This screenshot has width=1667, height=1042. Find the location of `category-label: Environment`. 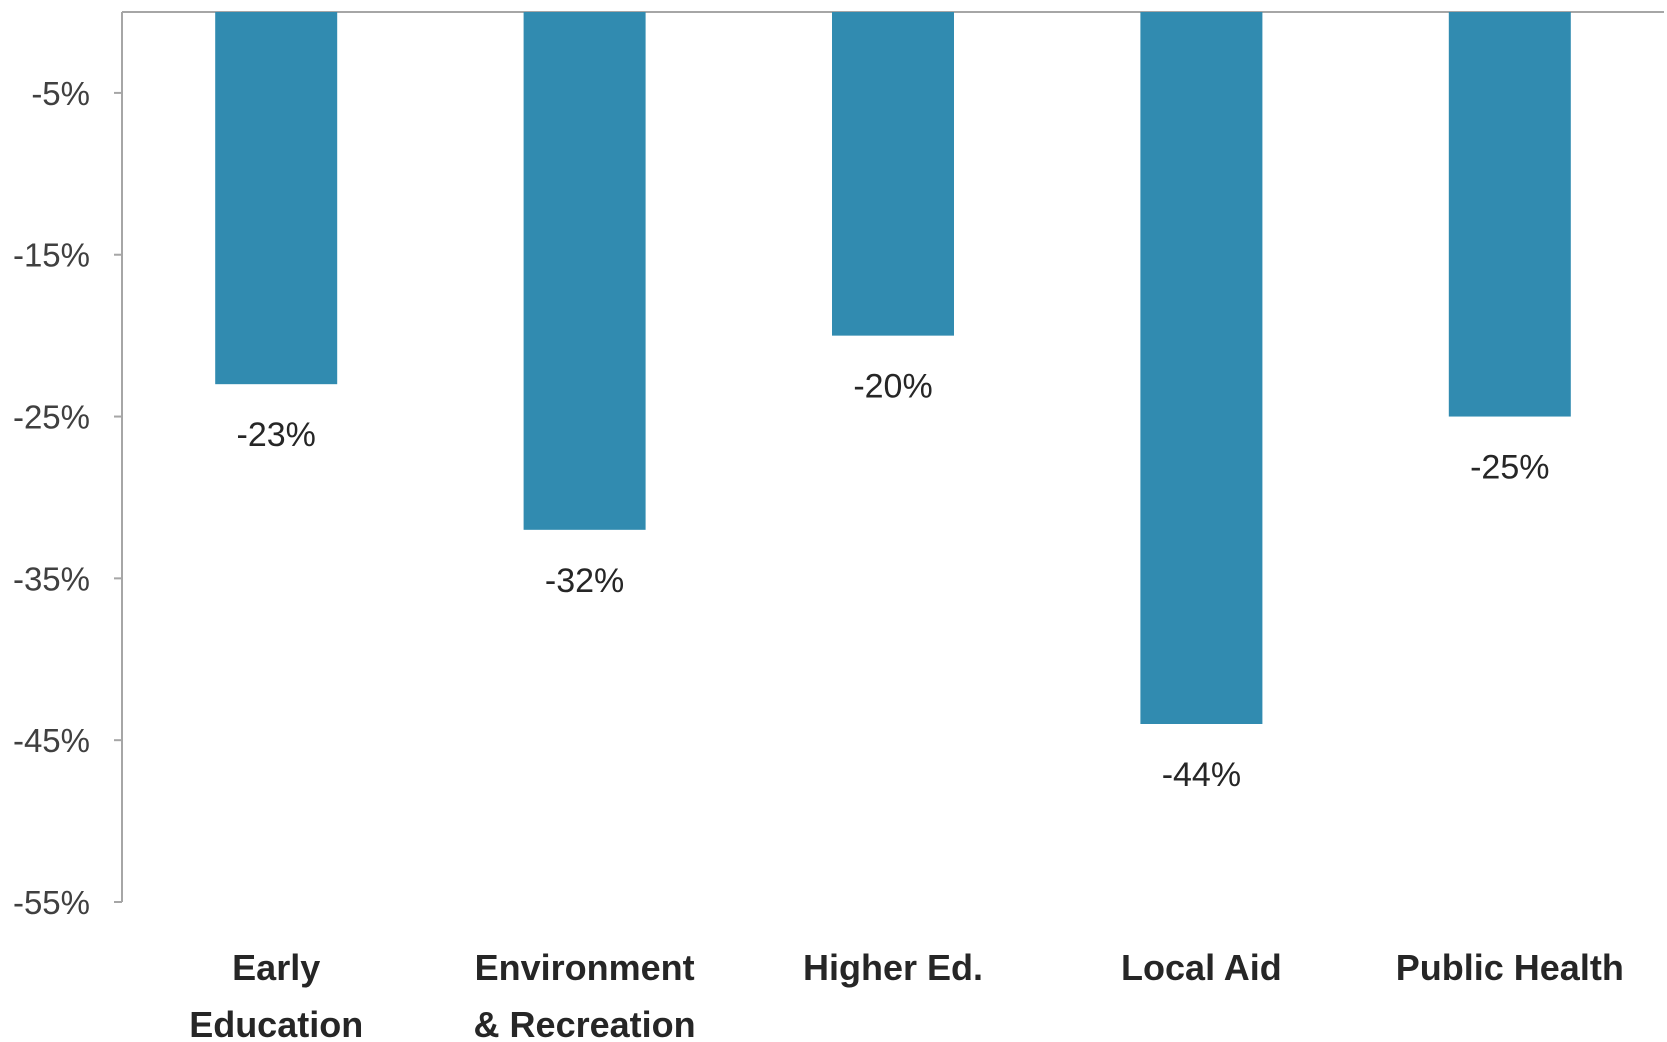

category-label: Environment is located at coordinates (585, 967).